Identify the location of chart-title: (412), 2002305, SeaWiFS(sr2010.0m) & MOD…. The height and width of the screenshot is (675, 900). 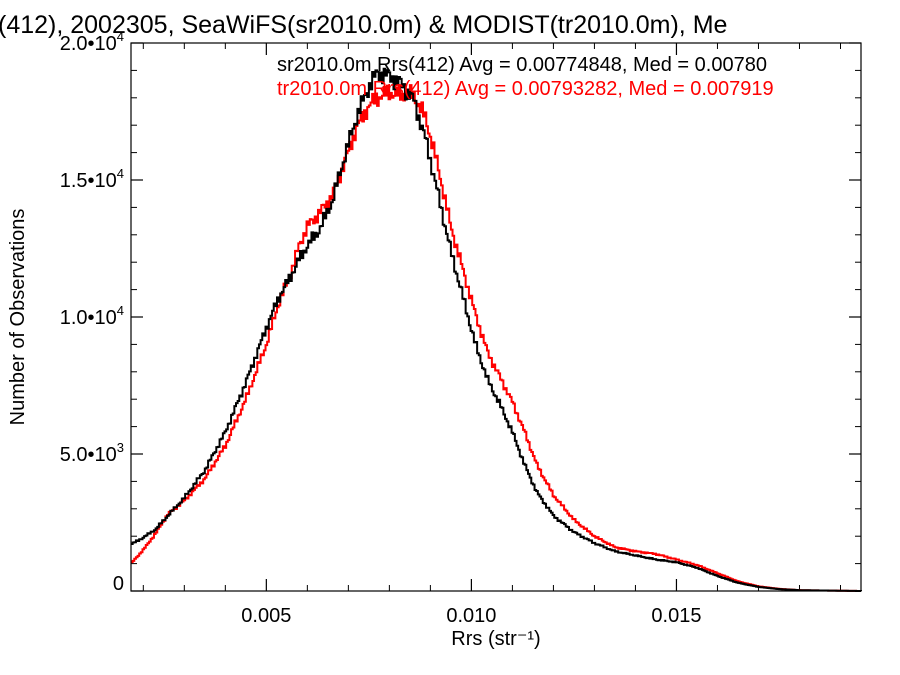
(363, 25).